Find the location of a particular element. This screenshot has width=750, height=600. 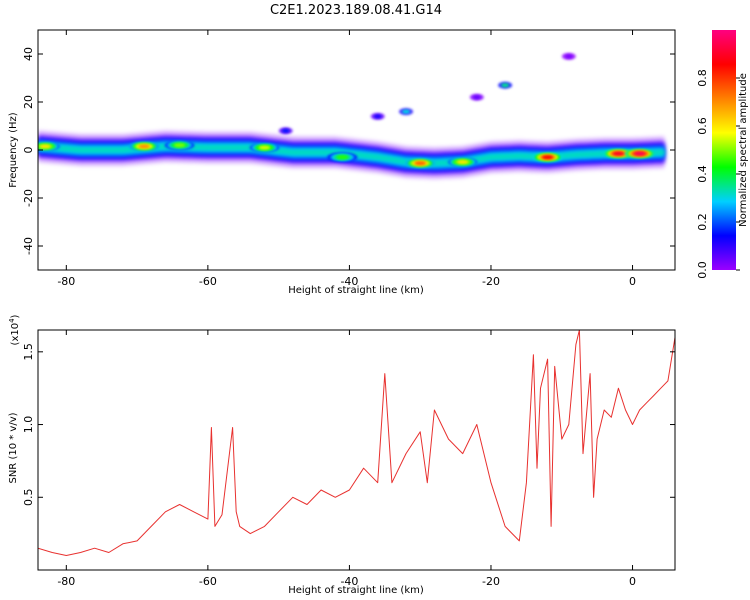

colorbar-tick-label: 0.4 is located at coordinates (702, 174).